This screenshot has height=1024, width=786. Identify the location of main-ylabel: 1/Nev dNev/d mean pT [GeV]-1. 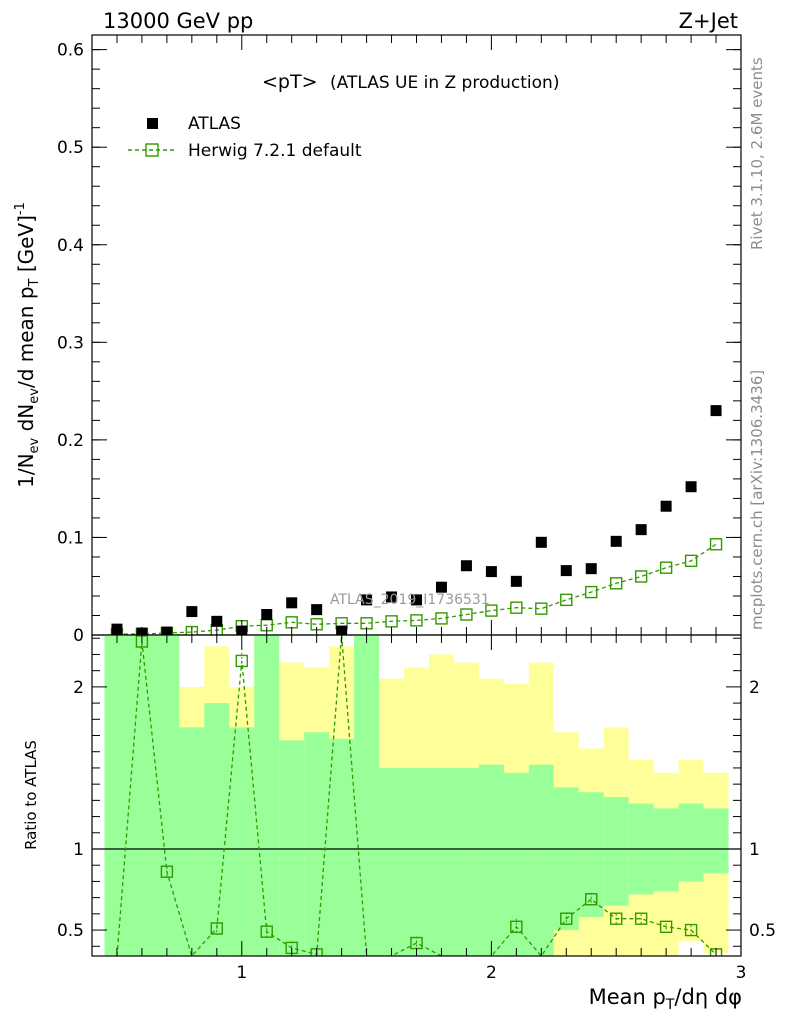
(27, 345).